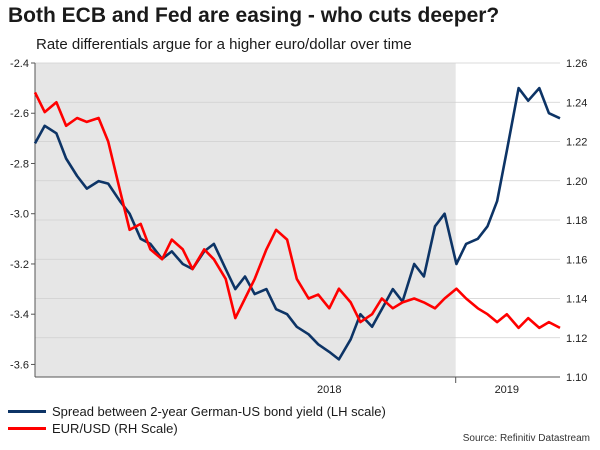 Image resolution: width=600 pixels, height=450 pixels. Describe the element at coordinates (19, 265) in the screenshot. I see `left-tick-label: -3.2` at that location.